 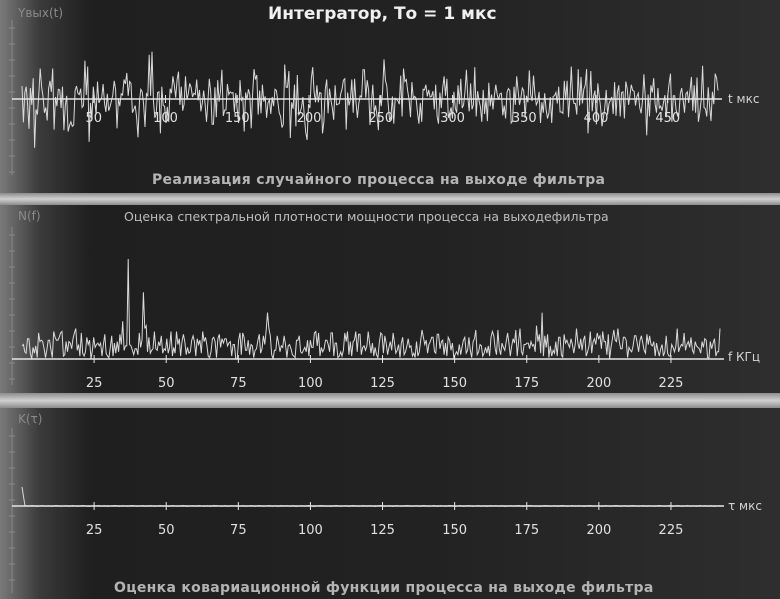 What do you see at coordinates (598, 383) in the screenshot?
I see `spectrum-x-tick-label: 200` at bounding box center [598, 383].